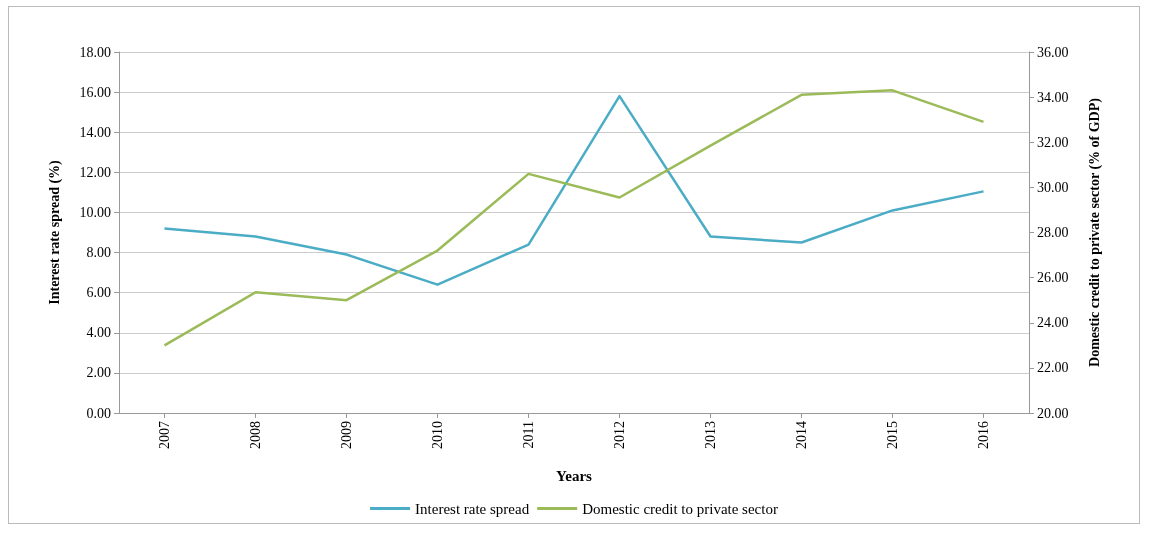  Describe the element at coordinates (1053, 142) in the screenshot. I see `y2-tick-label: 32.00` at that location.